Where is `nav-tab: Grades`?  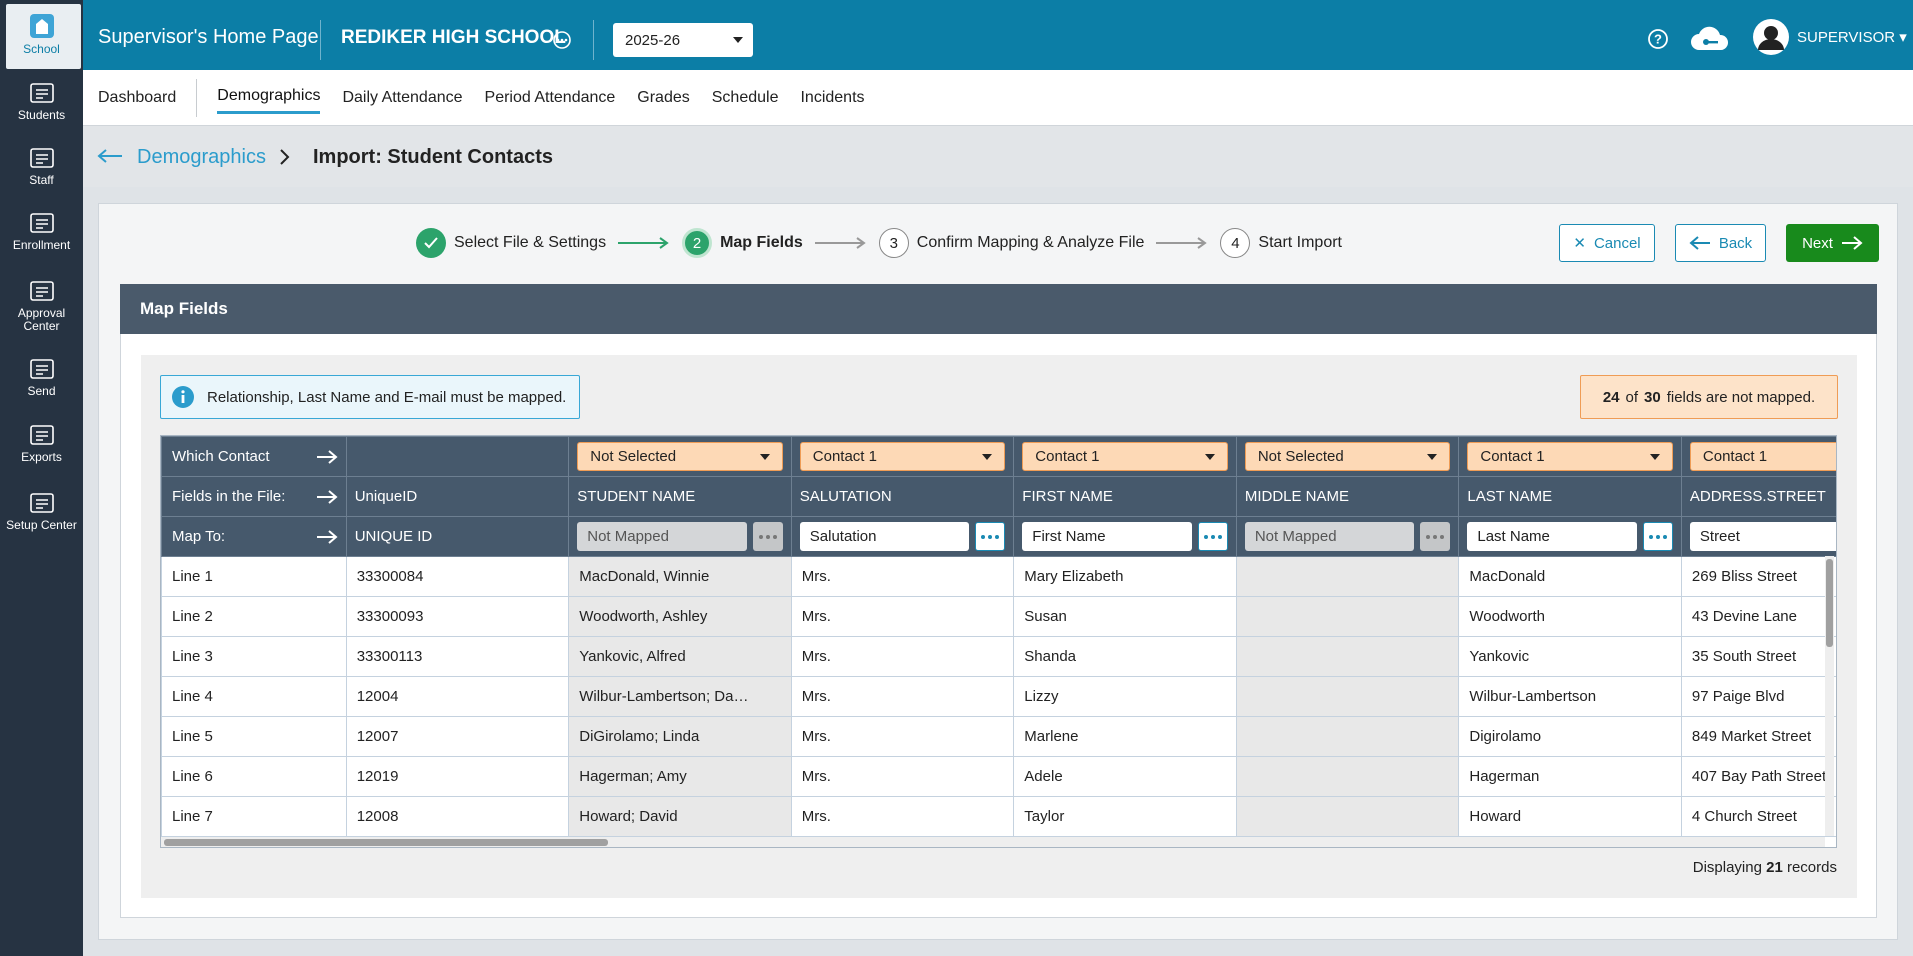
nav-tab: Grades is located at coordinates (663, 97).